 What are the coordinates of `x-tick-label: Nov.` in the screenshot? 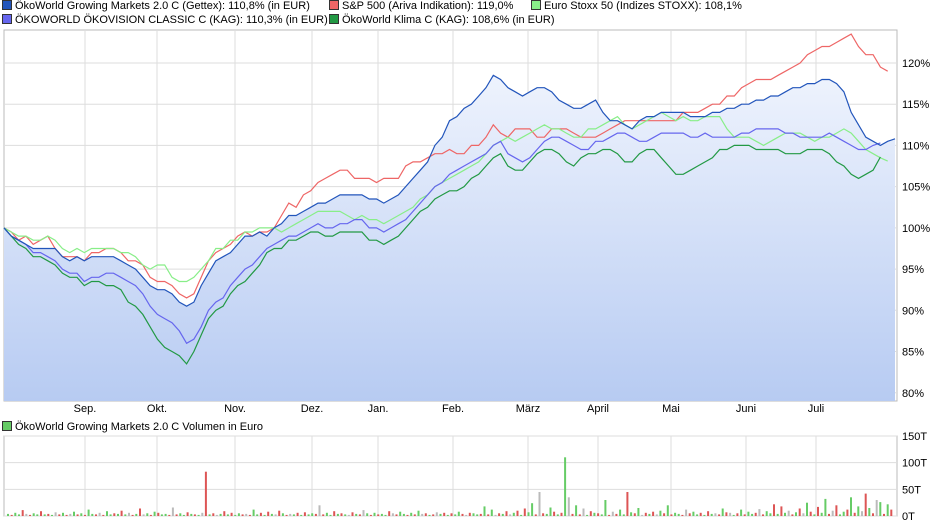 It's located at (235, 409).